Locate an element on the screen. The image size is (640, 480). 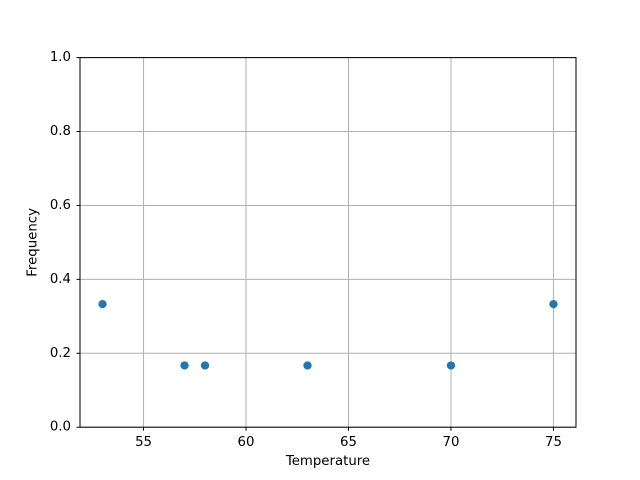
y-tick-label: 0.6 is located at coordinates (60, 205).